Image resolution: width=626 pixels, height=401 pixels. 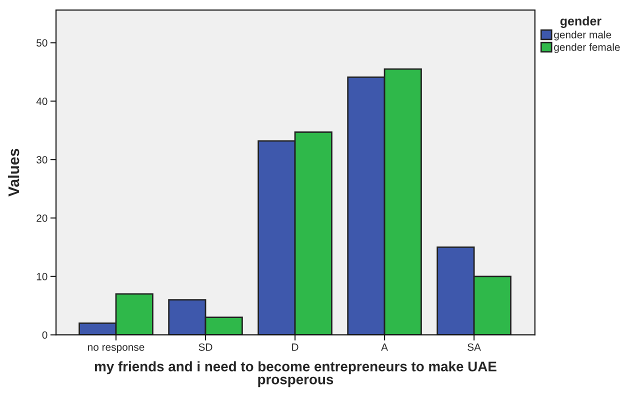 What do you see at coordinates (295, 347) in the screenshot?
I see `x-tick-label: D` at bounding box center [295, 347].